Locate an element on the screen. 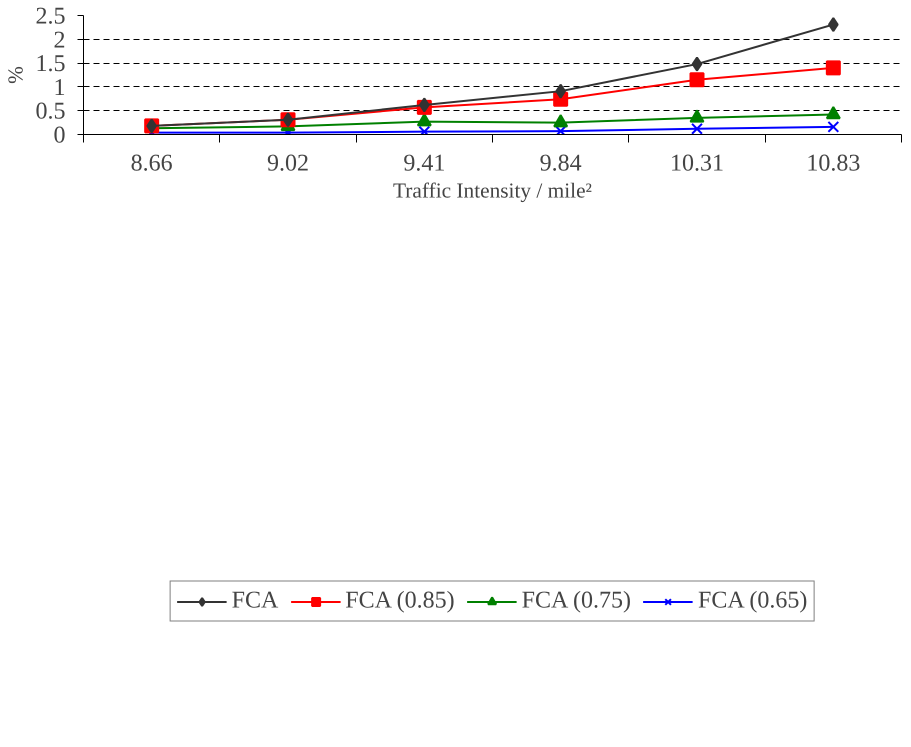 The image size is (911, 747). x-tick-label: 10.83 is located at coordinates (833, 163).